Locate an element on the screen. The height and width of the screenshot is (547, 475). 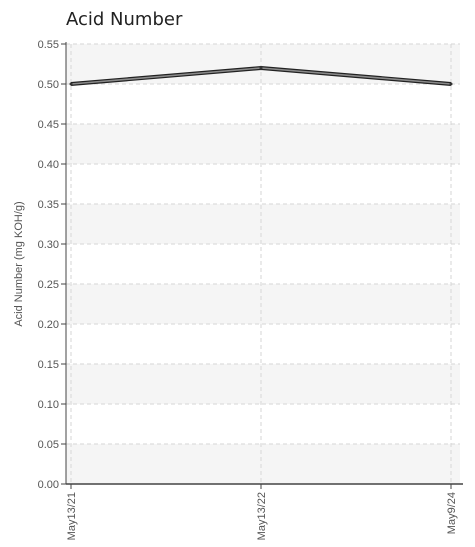
y-tick-label: 0.40 is located at coordinates (48, 165).